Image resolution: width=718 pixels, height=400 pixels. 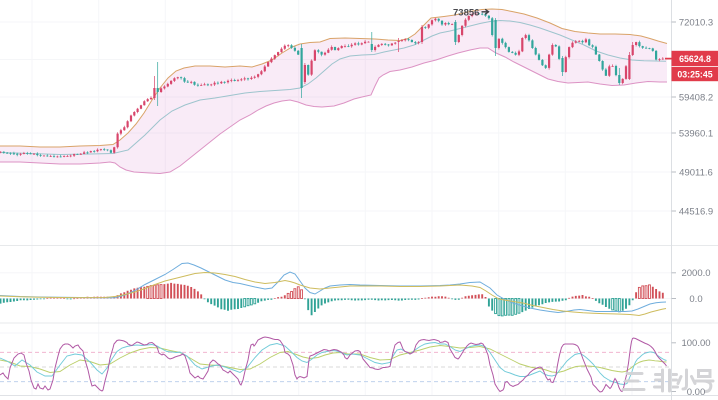 What do you see at coordinates (696, 133) in the screenshot?
I see `svg-text: 53960.1` at bounding box center [696, 133].